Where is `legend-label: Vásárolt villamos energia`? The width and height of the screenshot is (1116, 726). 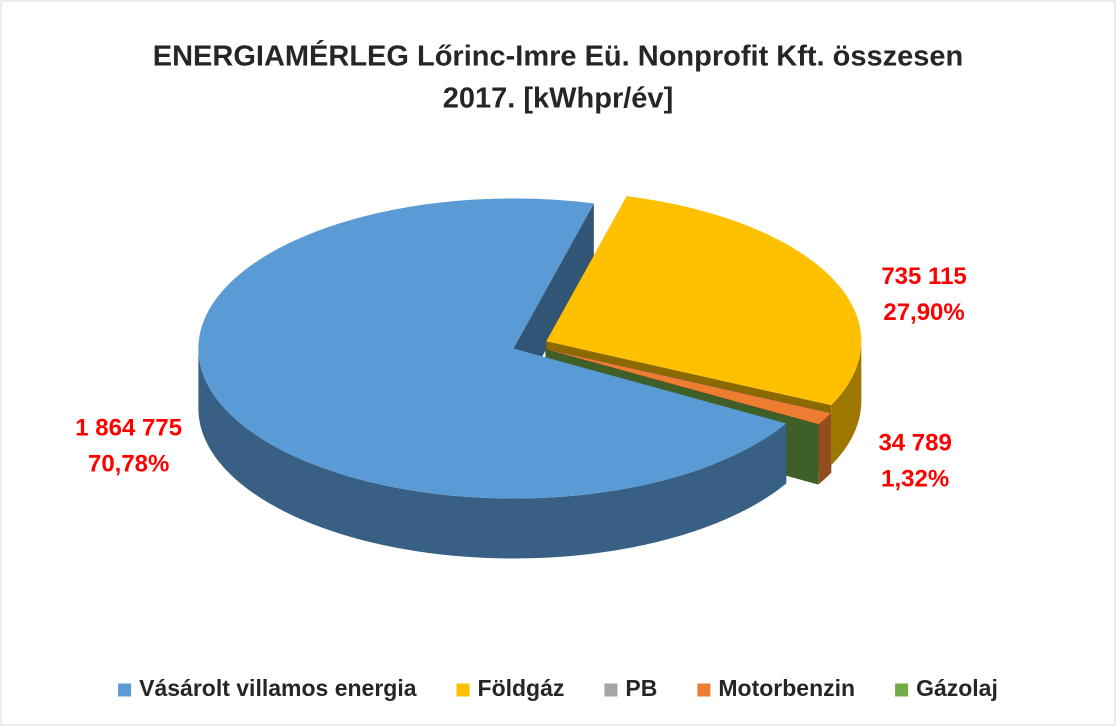 legend-label: Vásárolt villamos energia is located at coordinates (278, 688).